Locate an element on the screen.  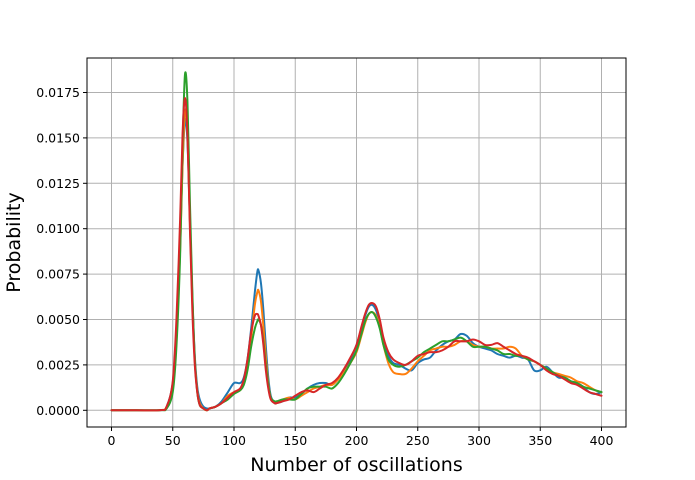
y-tick-label: 0.0125 is located at coordinates (58, 183).